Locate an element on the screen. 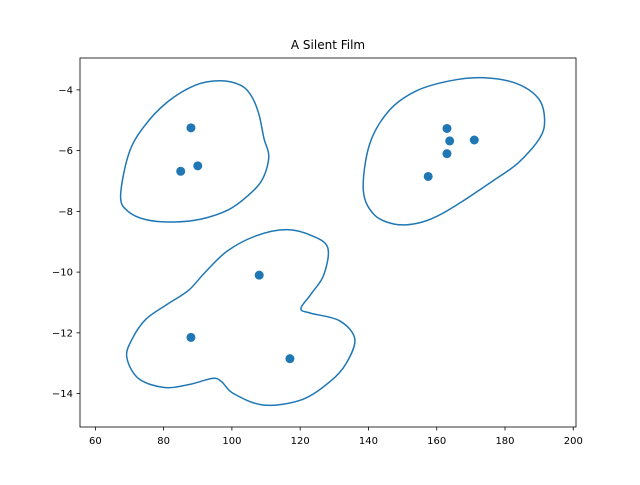  x-tick-label: 100 is located at coordinates (231, 441).